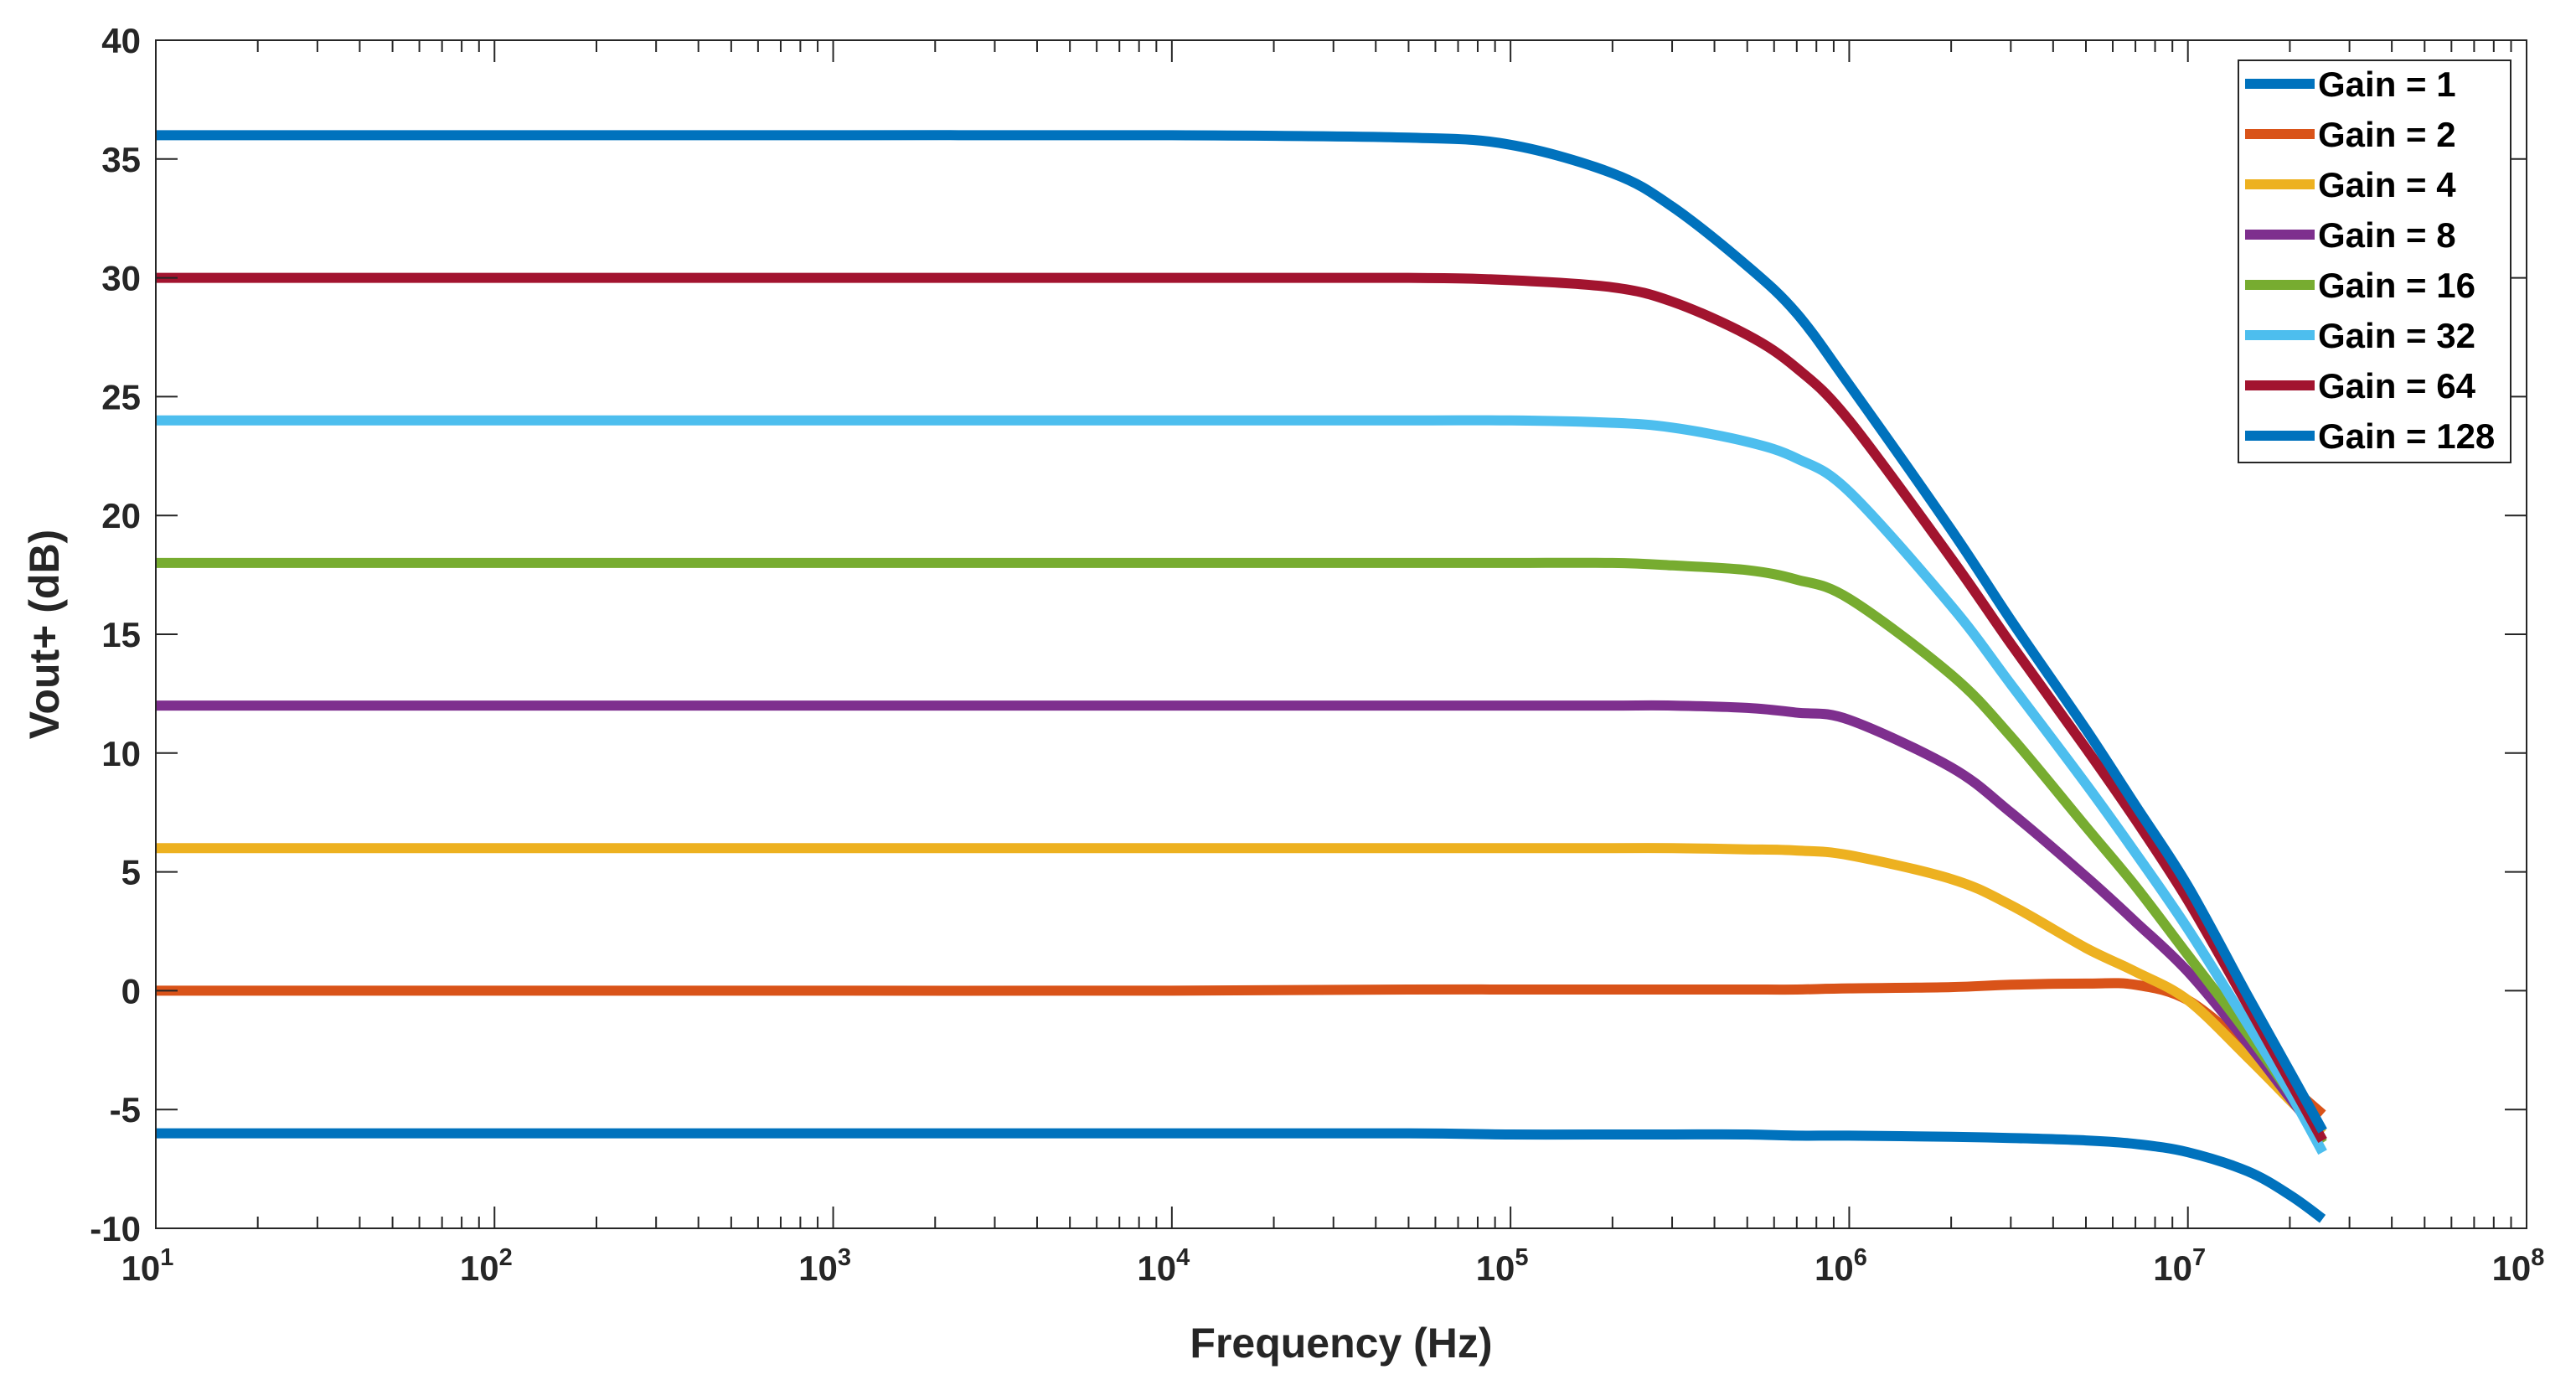 Image resolution: width=2576 pixels, height=1385 pixels. I want to click on x-tick-label: 10⁶, so click(1841, 1266).